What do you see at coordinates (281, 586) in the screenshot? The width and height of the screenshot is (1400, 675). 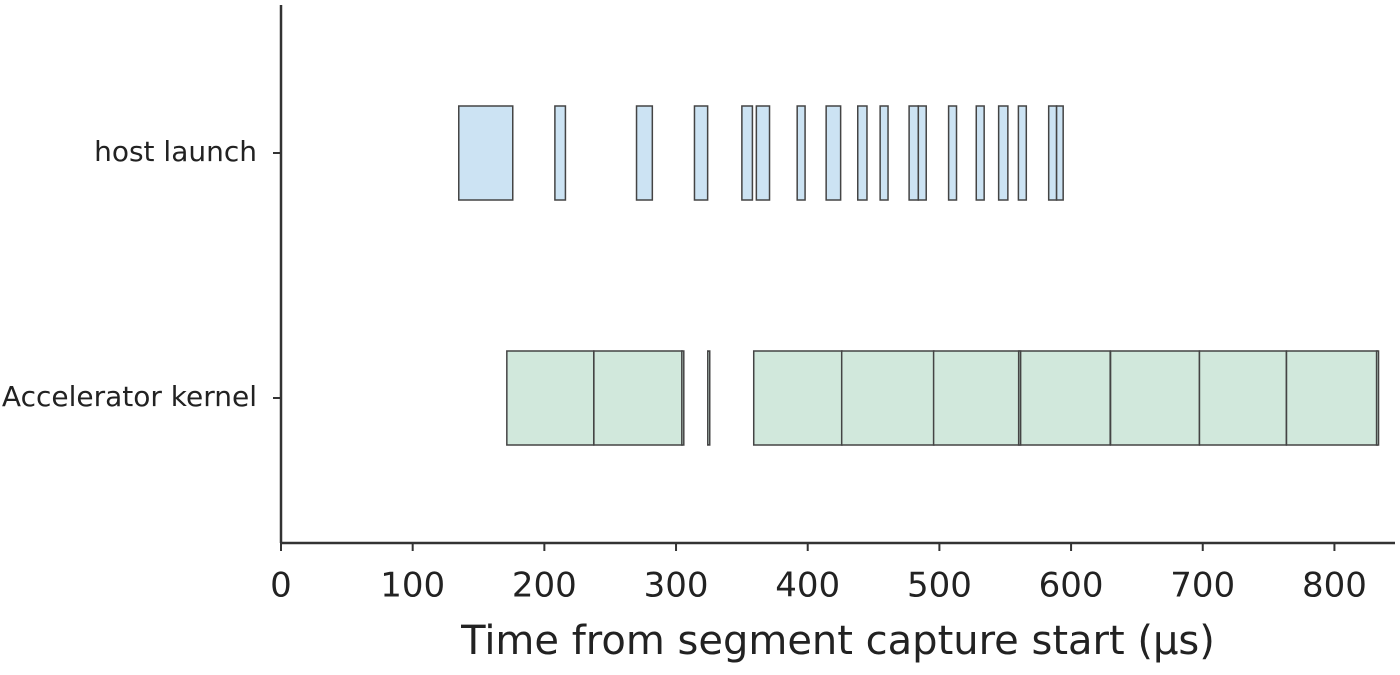 I see `x-tick-label: 0` at bounding box center [281, 586].